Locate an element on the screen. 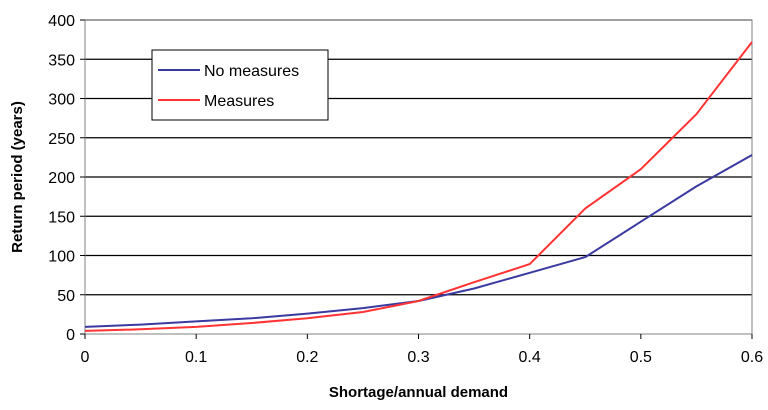  legend-label-no-measures: No measures is located at coordinates (251, 71).